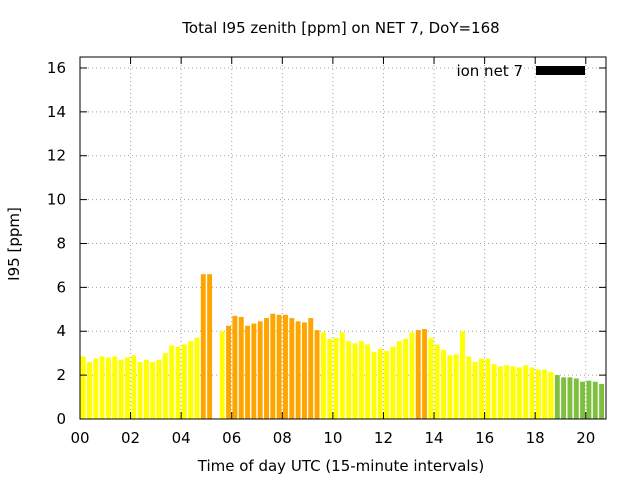 This screenshot has width=640, height=480. I want to click on x-axis-label: Time of day UTC (15-minute intervals), so click(340, 466).